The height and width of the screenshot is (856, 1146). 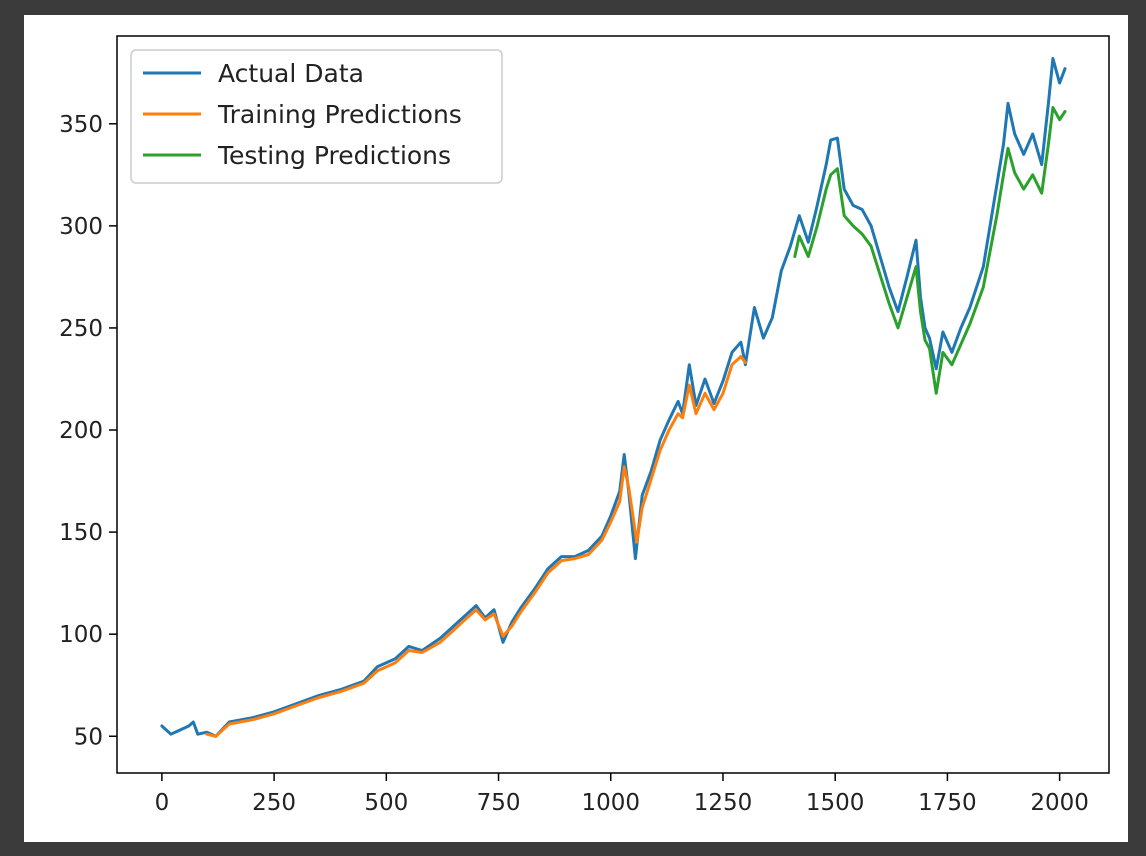 I want to click on x-tick-label: 0, so click(x=162, y=803).